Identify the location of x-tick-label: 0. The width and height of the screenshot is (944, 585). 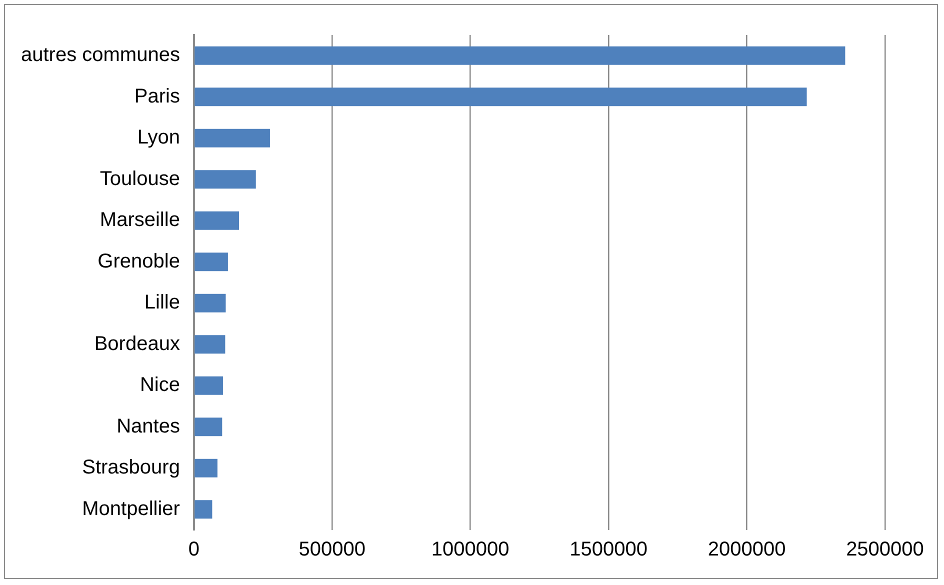
(194, 549).